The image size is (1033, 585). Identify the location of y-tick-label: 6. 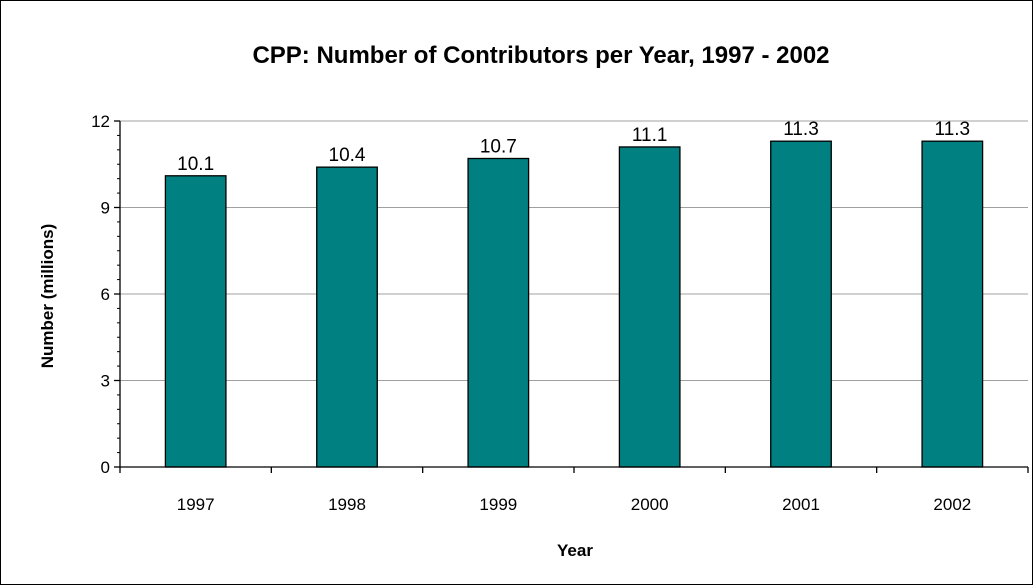
(105, 294).